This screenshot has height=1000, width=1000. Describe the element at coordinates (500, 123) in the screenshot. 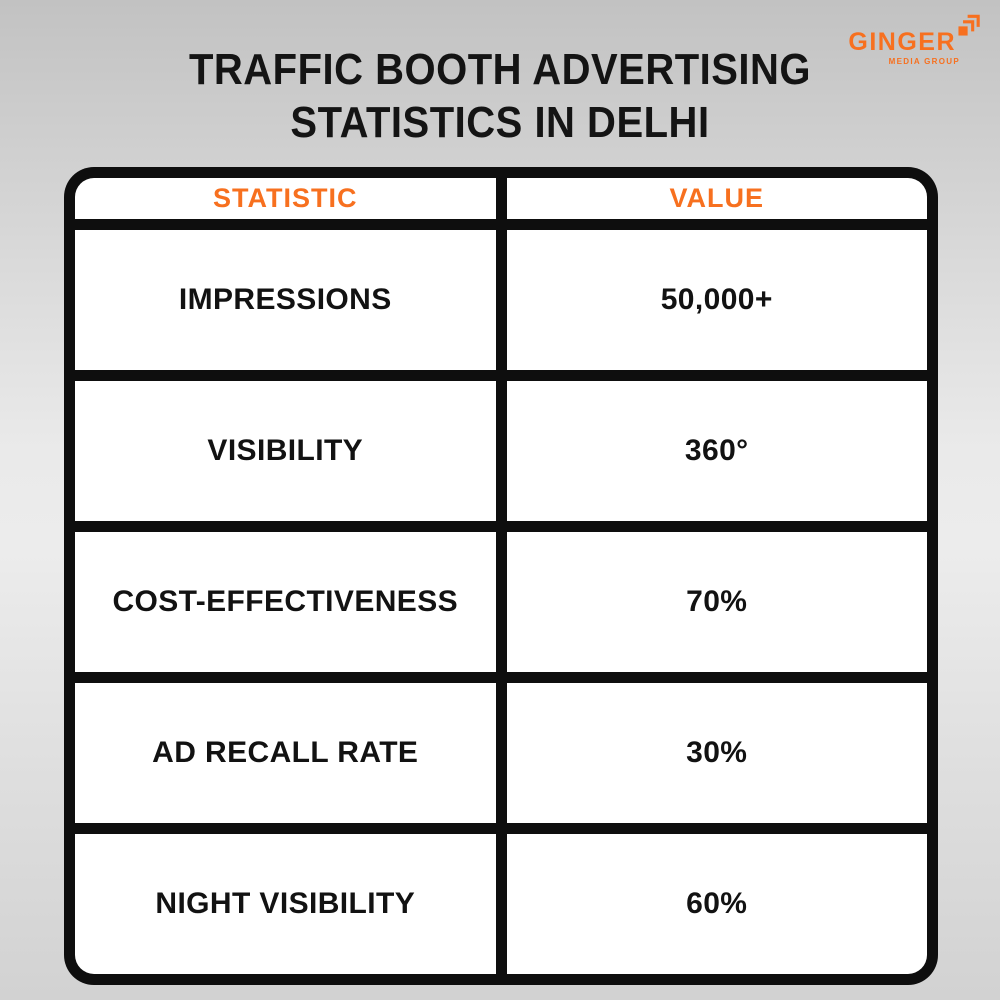

I see `page-title-line2: STATISTICS IN DELHI` at that location.